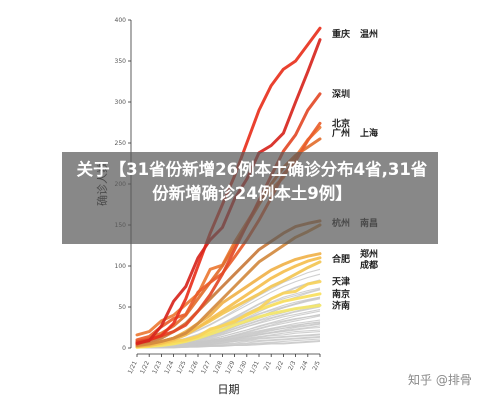  What do you see at coordinates (133, 367) in the screenshot?
I see `x-tick-label: 1/21` at bounding box center [133, 367].